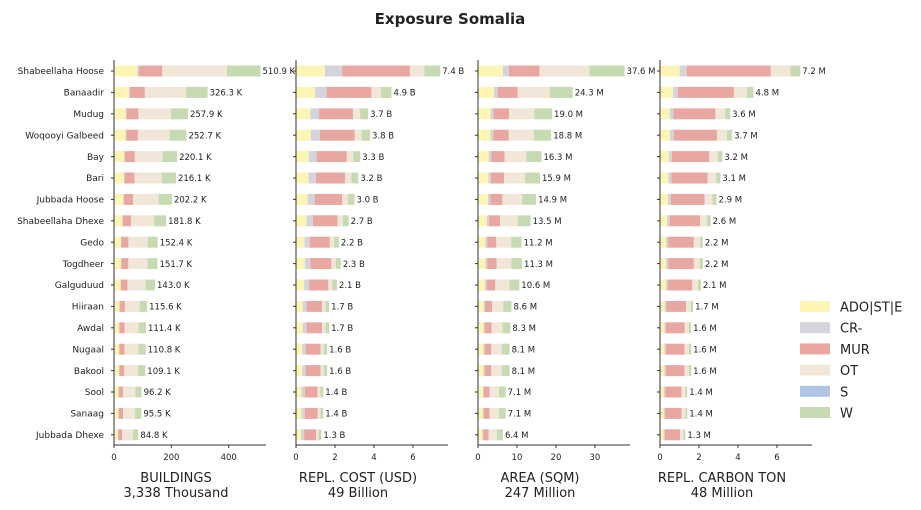 The width and height of the screenshot is (921, 510). Describe the element at coordinates (524, 71) in the screenshot. I see `bar-area-sqm-shabeellaha-hoose-mur` at that location.